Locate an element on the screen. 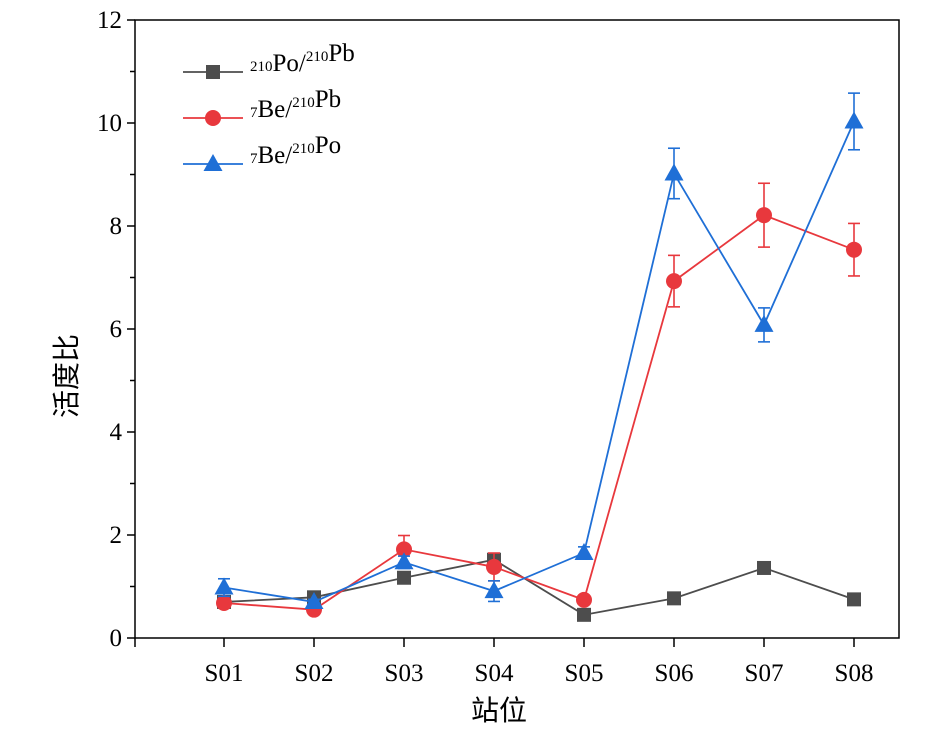 The height and width of the screenshot is (733, 945). legend-label: 7Be/210Pb is located at coordinates (295, 104).